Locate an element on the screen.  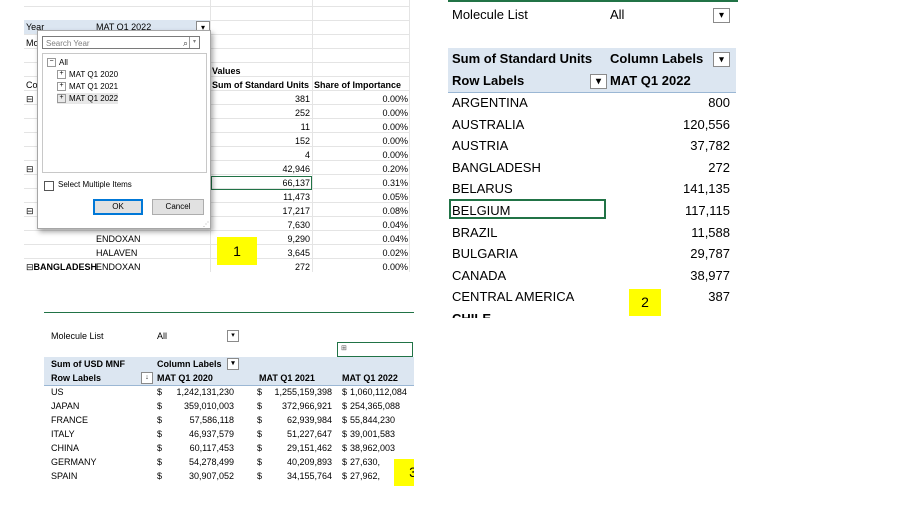
sum-value: 252 is located at coordinates (302, 113).